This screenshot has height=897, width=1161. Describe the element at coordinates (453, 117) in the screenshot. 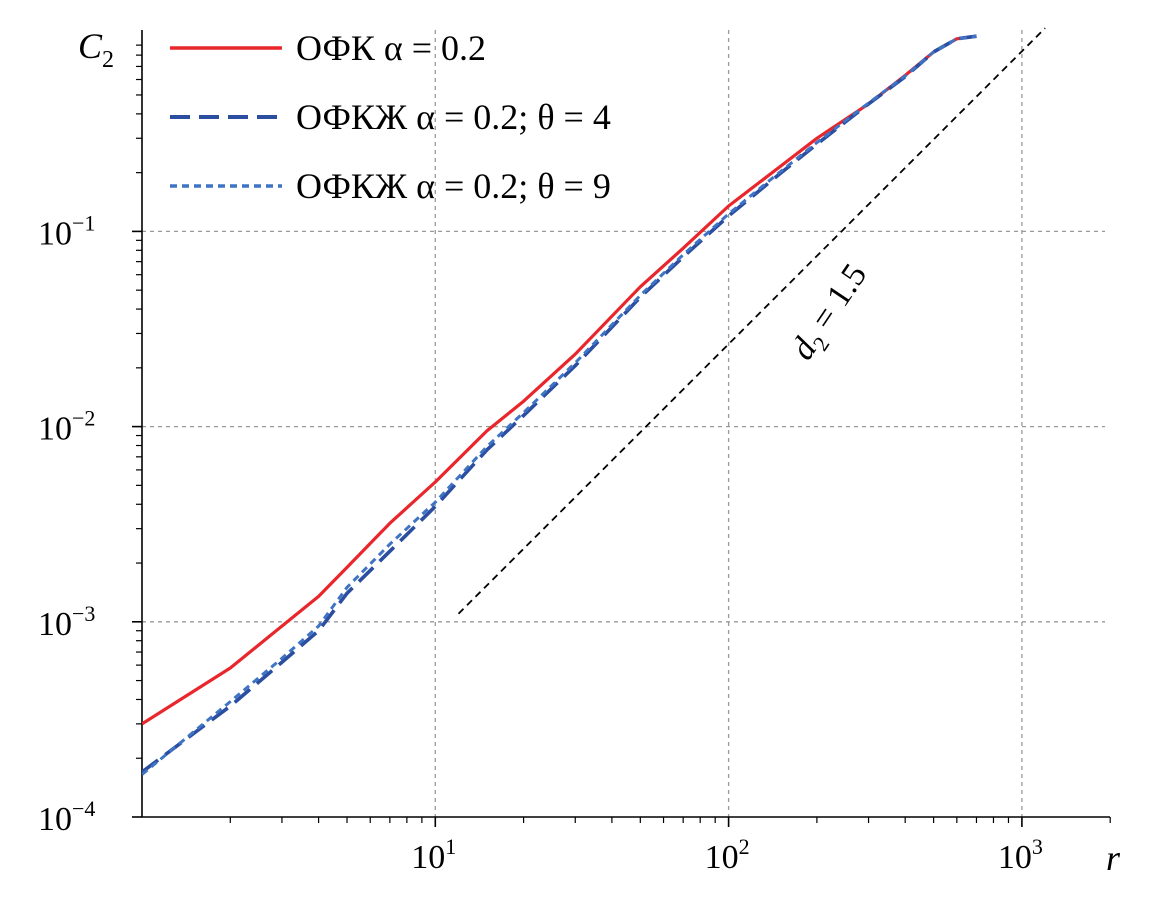

I see `legend-label-2: ОФКЖ α = 0.2; θ = 4` at that location.